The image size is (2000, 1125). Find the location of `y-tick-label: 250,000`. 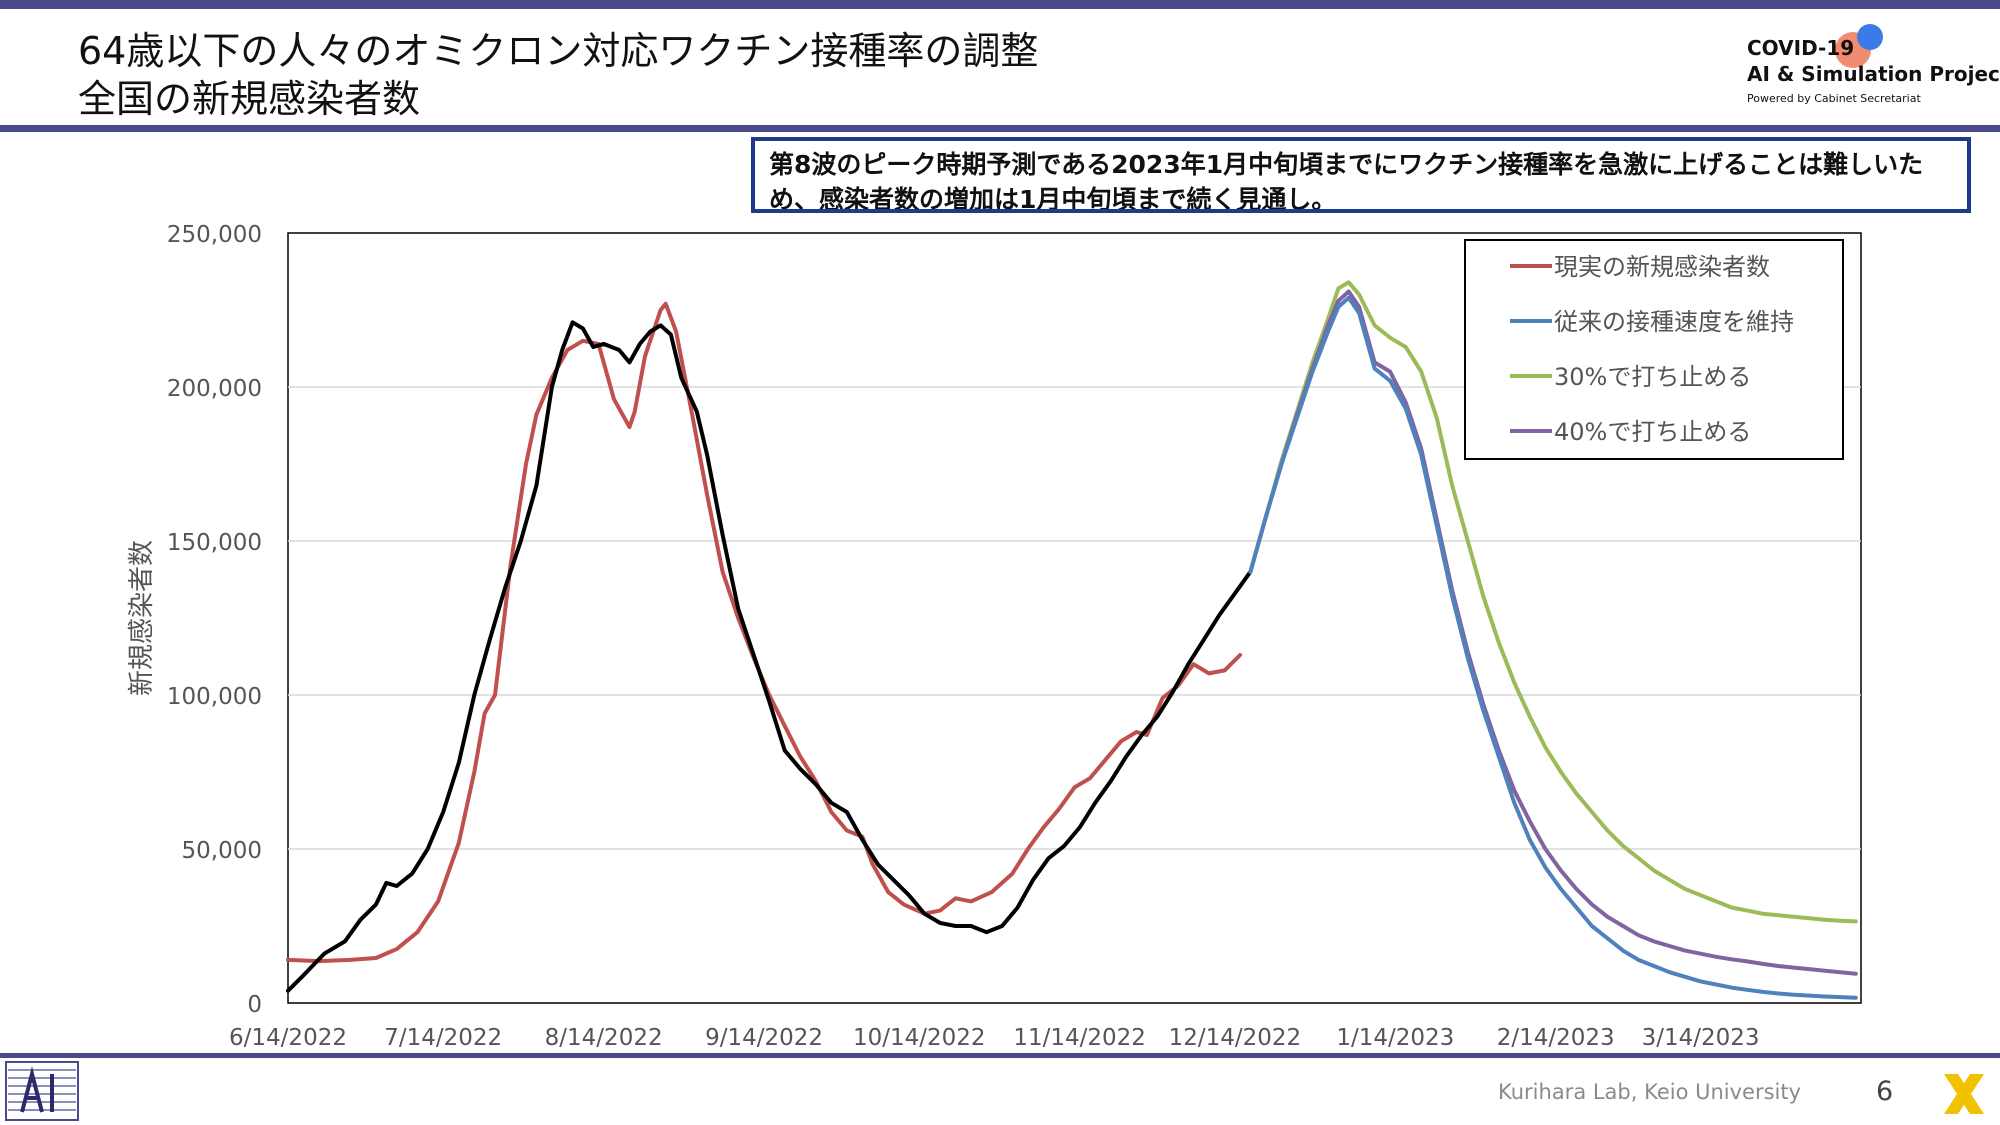

y-tick-label: 250,000 is located at coordinates (214, 235).